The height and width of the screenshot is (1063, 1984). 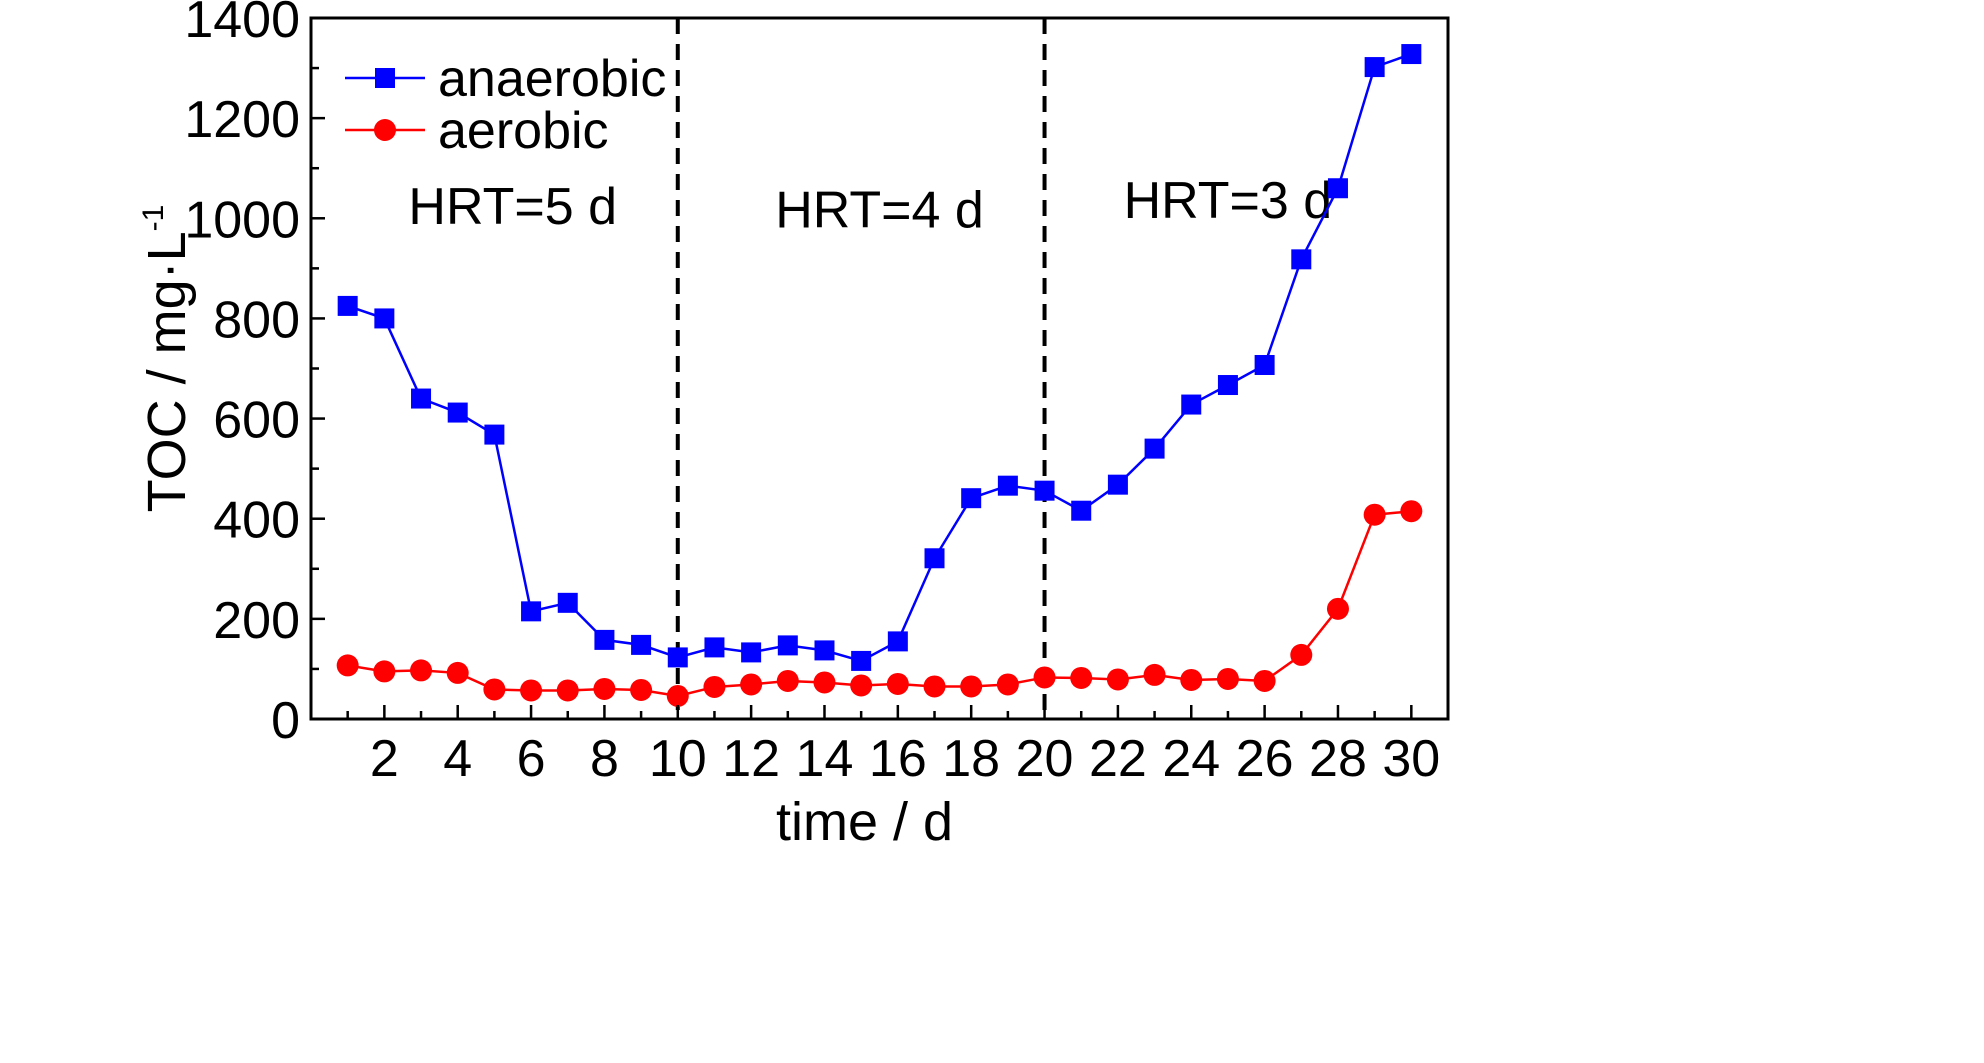 What do you see at coordinates (256, 421) in the screenshot?
I see `y-tick-label: 600` at bounding box center [256, 421].